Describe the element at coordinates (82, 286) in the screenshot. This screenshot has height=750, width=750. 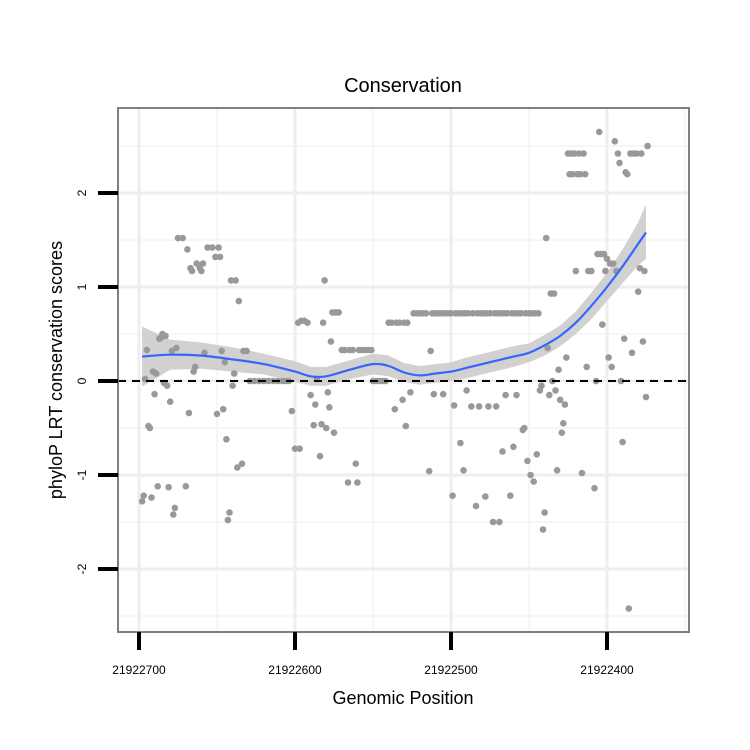
I see `y-tick-label: 1` at that location.